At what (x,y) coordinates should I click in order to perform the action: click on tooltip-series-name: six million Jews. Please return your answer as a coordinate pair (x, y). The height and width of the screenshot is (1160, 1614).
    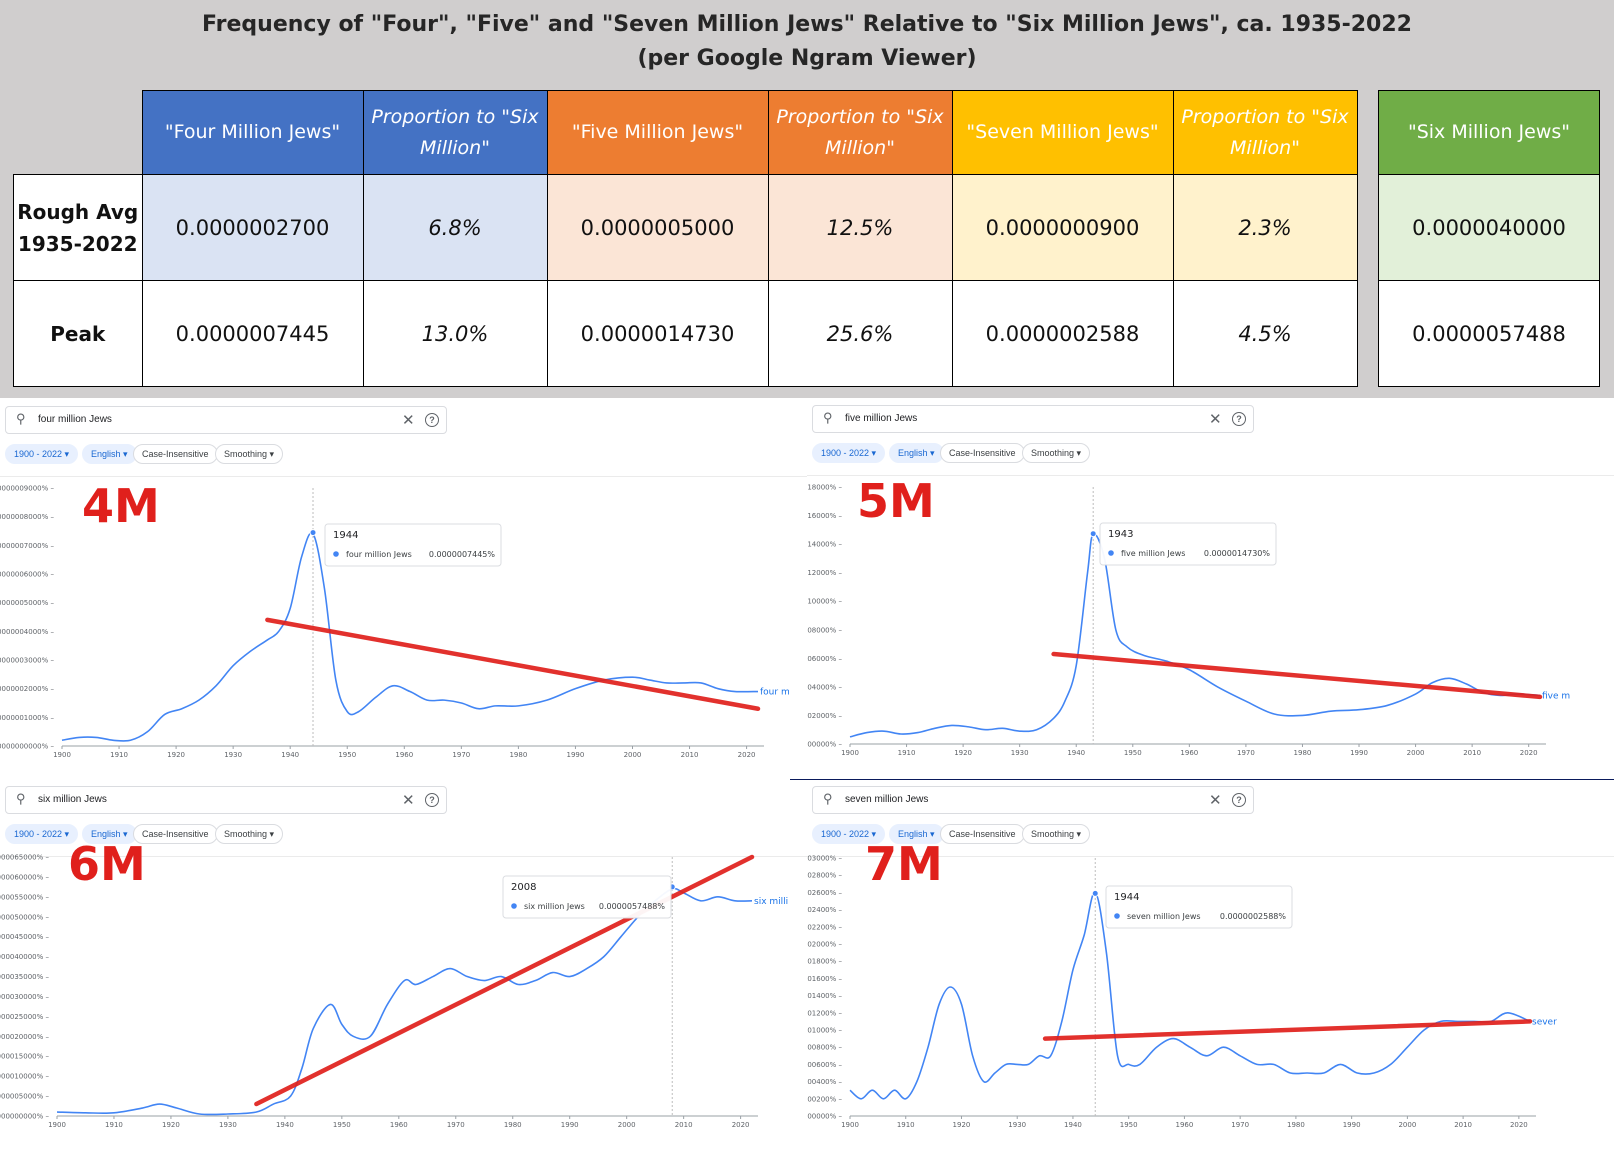
    Looking at the image, I should click on (554, 906).